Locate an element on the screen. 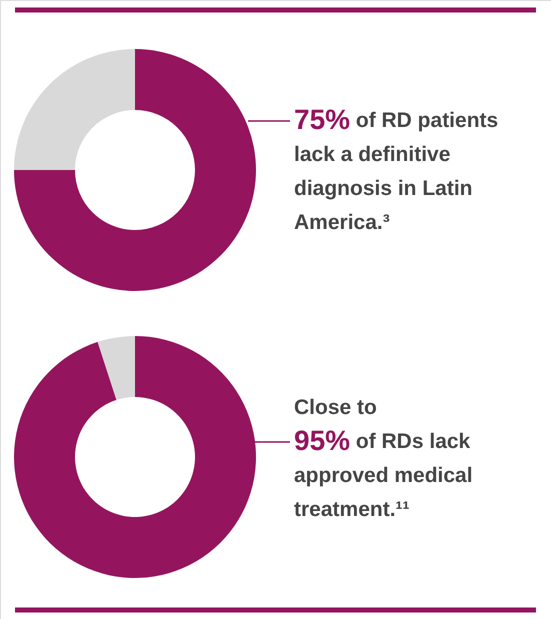 The height and width of the screenshot is (619, 551). text: 75% of RD patients lack a definitive diagnosis in Latin America.³ is located at coordinates (396, 169).